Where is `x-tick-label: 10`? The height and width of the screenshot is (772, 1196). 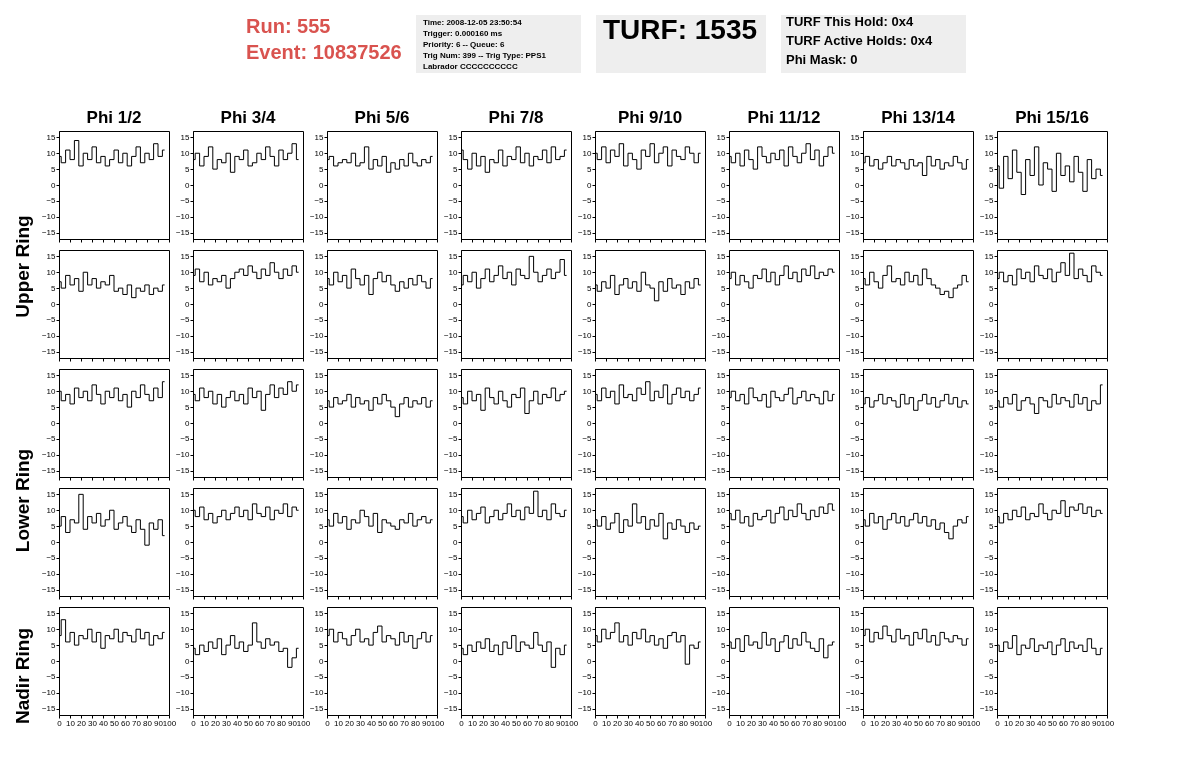
x-tick-label: 10 is located at coordinates (473, 723).